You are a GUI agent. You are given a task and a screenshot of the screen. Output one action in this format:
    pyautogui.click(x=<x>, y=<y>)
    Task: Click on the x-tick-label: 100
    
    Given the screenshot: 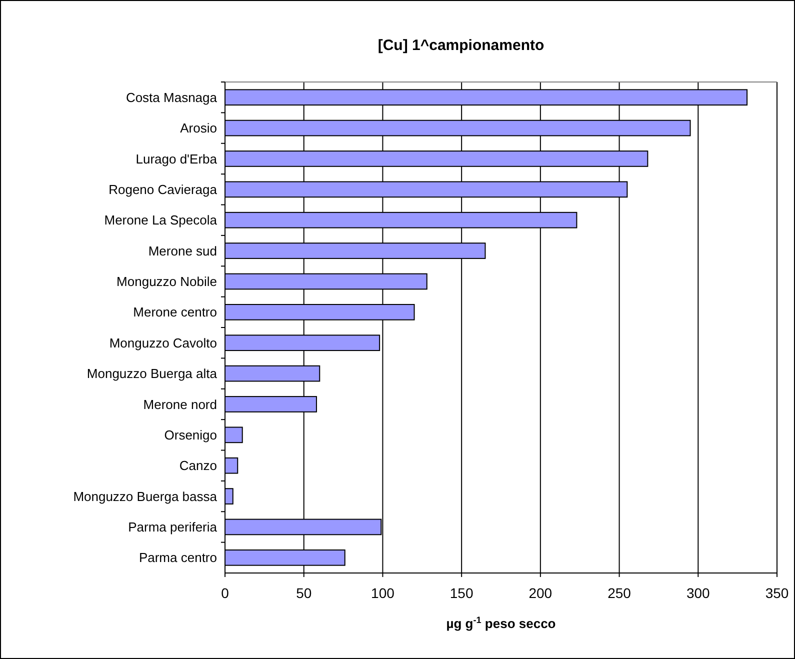 What is the action you would take?
    pyautogui.click(x=383, y=593)
    